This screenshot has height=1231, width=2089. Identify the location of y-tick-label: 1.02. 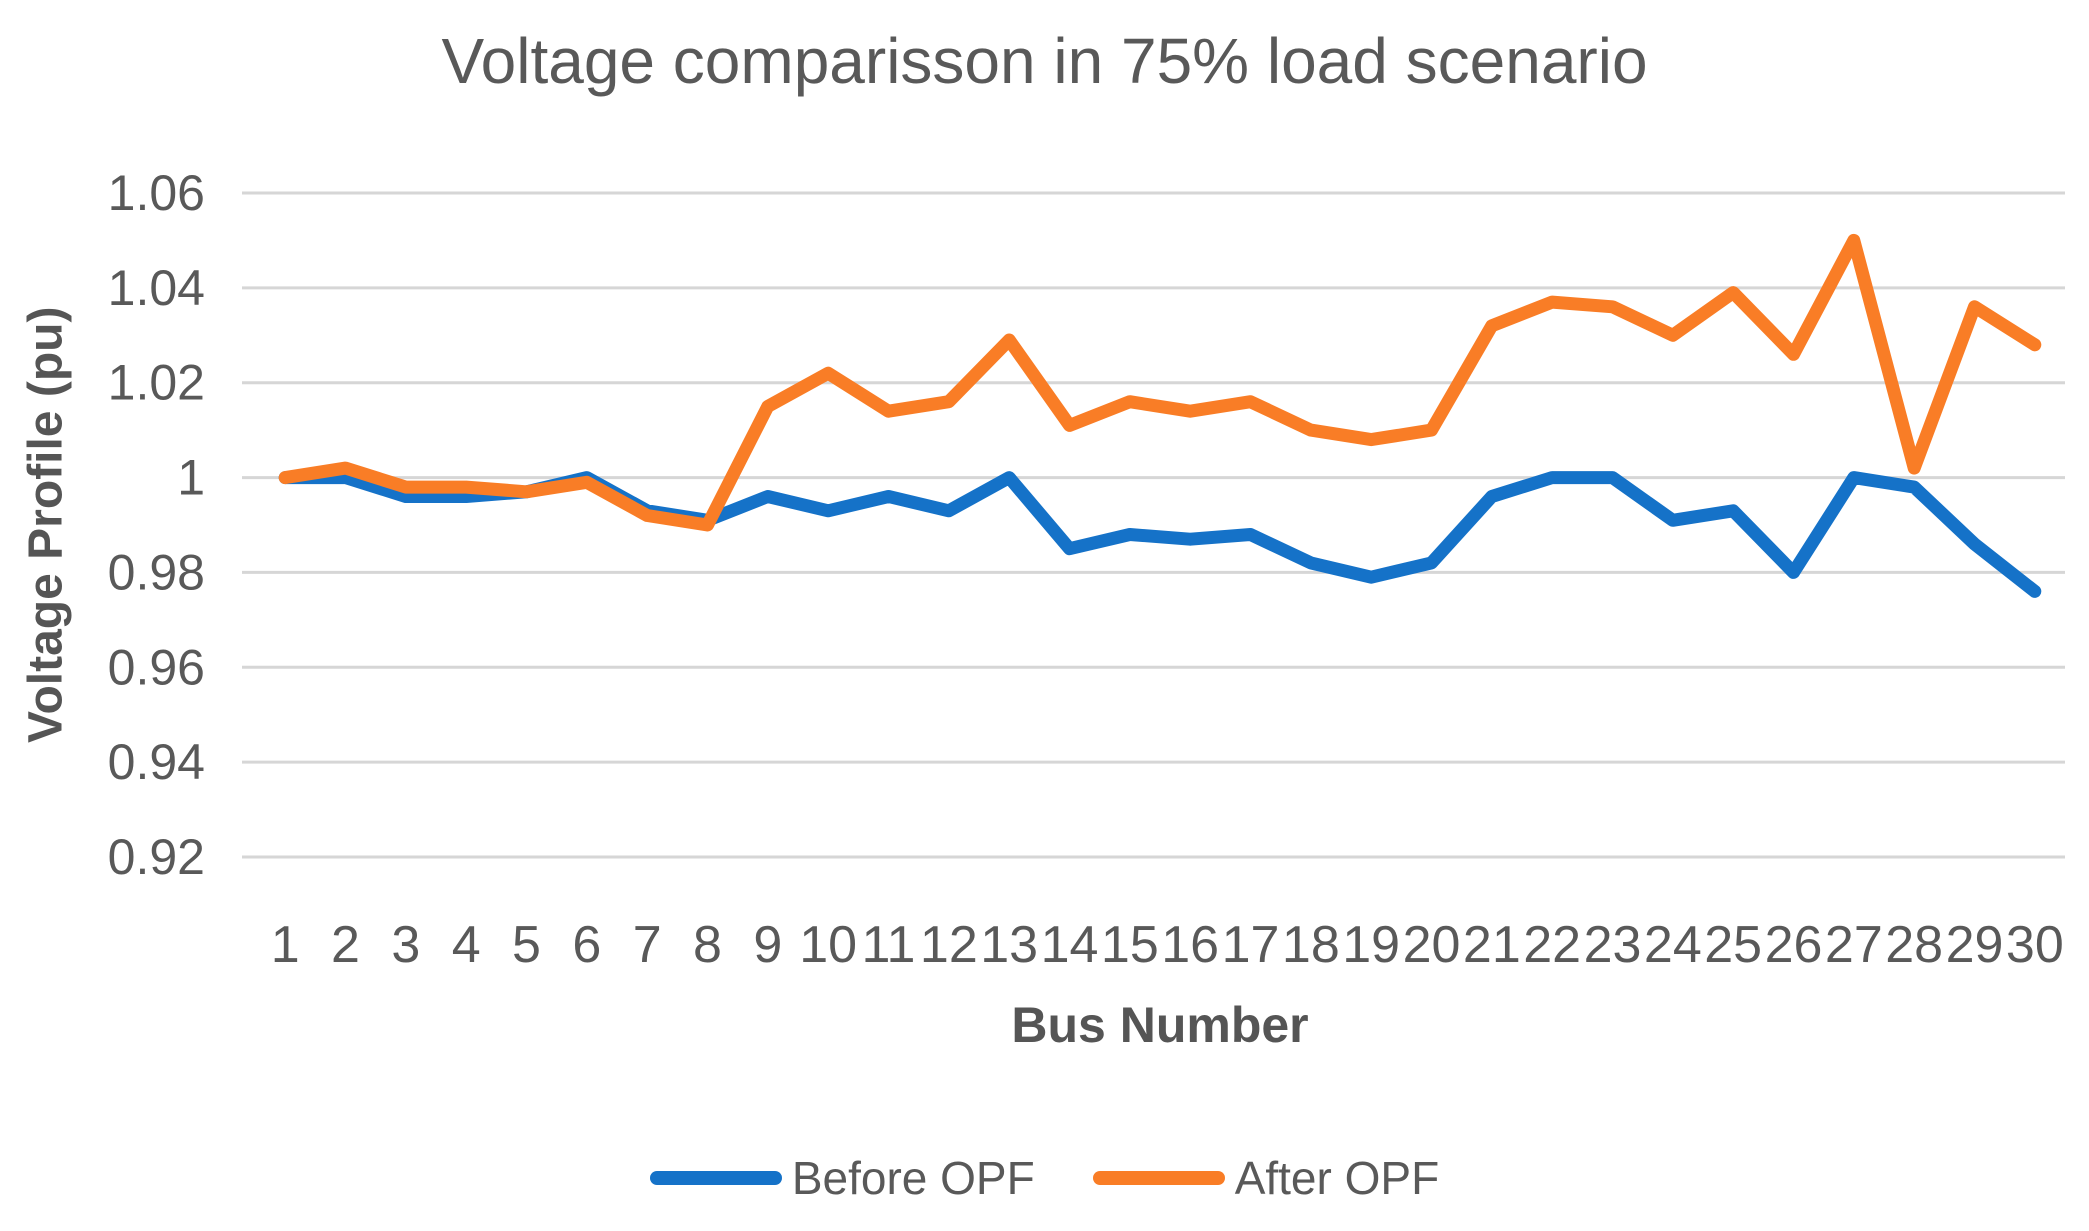
(156, 383).